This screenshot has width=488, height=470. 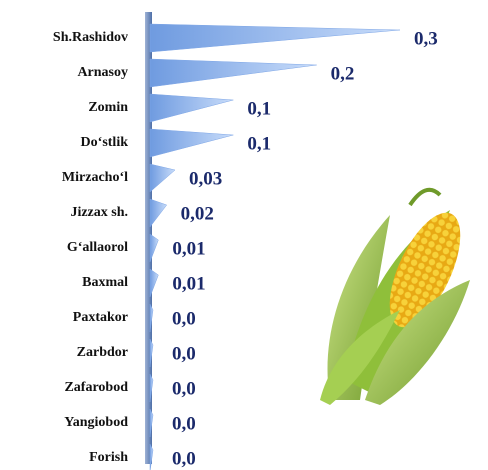 What do you see at coordinates (343, 73) in the screenshot?
I see `value-label: 0,2` at bounding box center [343, 73].